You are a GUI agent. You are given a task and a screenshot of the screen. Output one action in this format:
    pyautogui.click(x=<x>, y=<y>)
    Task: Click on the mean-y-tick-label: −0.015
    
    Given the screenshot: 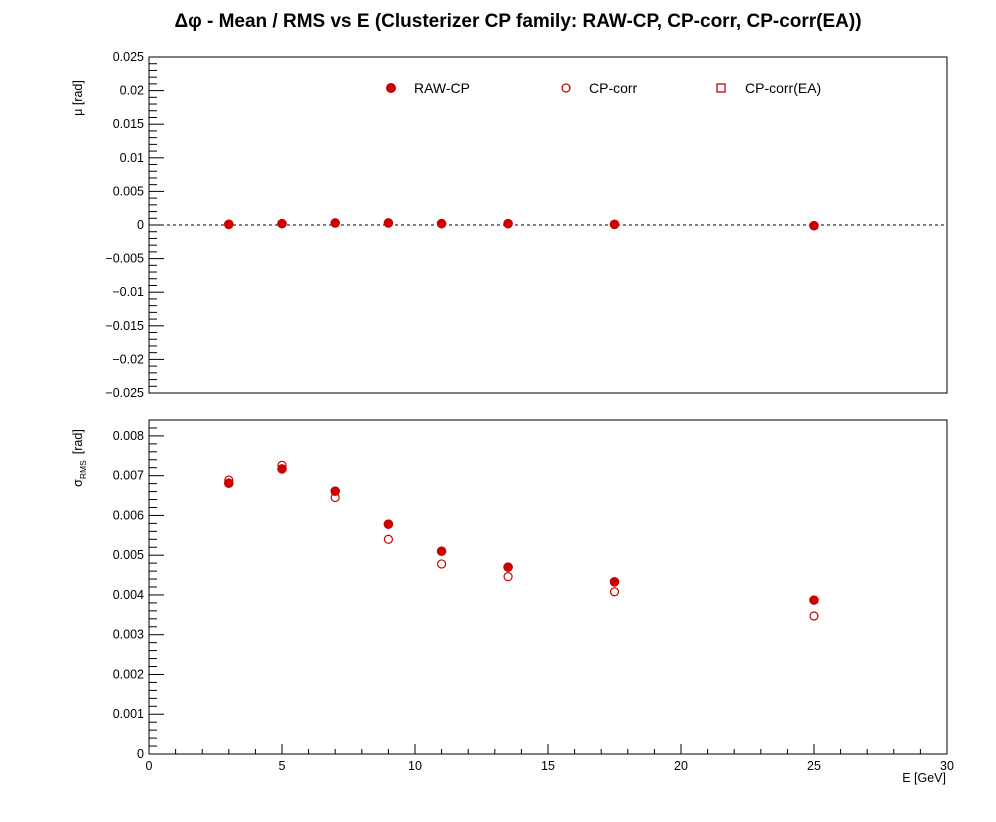 What is the action you would take?
    pyautogui.click(x=124, y=326)
    